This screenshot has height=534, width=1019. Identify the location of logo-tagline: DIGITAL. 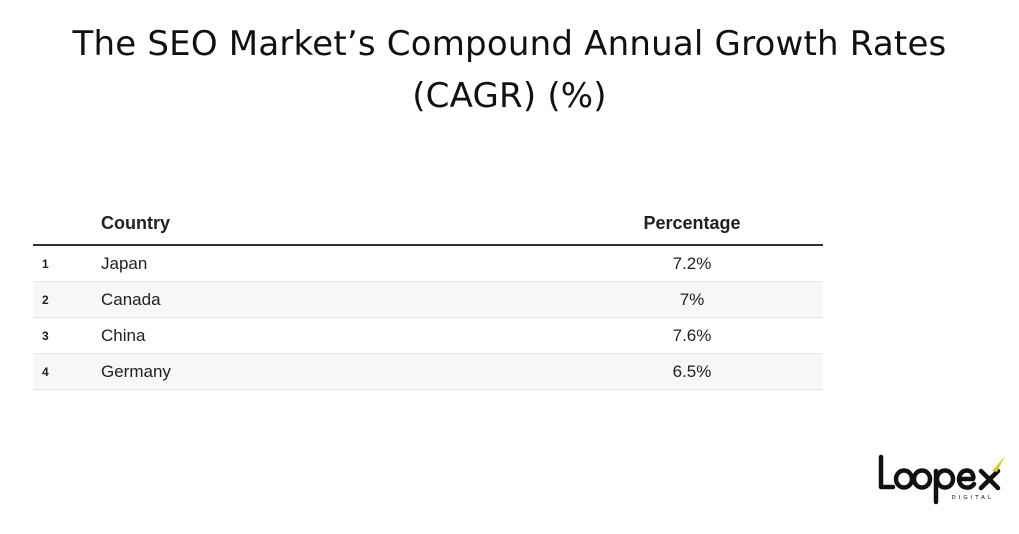
(972, 498).